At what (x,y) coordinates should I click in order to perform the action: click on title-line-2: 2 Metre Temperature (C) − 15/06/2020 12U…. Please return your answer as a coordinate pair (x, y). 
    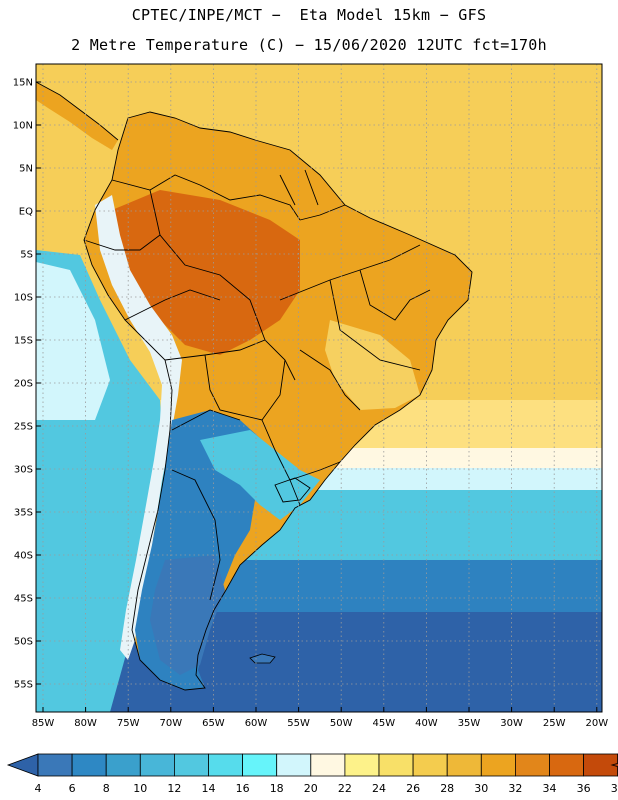
    Looking at the image, I should click on (309, 45).